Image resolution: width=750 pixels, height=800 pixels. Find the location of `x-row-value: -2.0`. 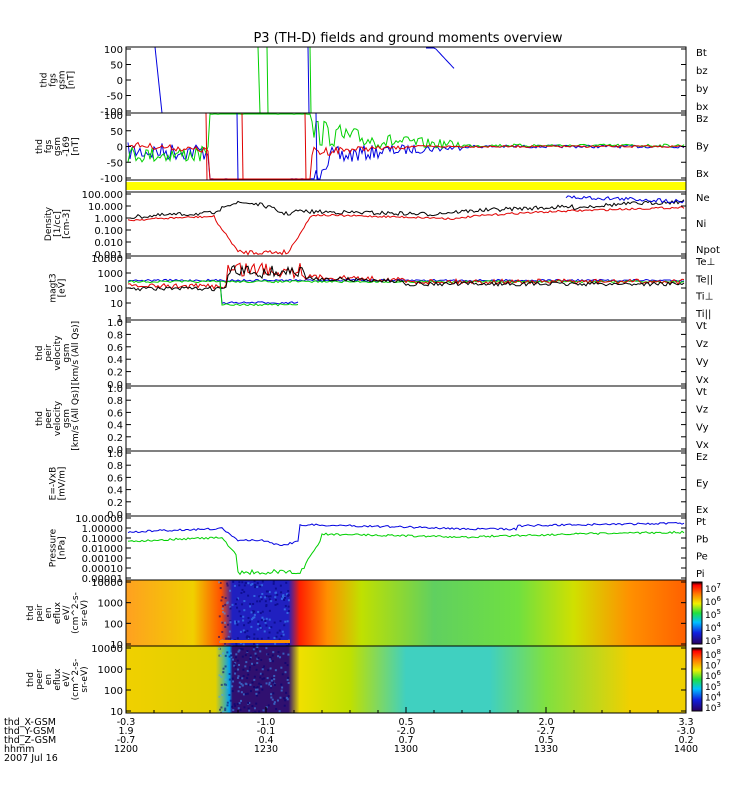

x-row-value: -2.0 is located at coordinates (406, 731).